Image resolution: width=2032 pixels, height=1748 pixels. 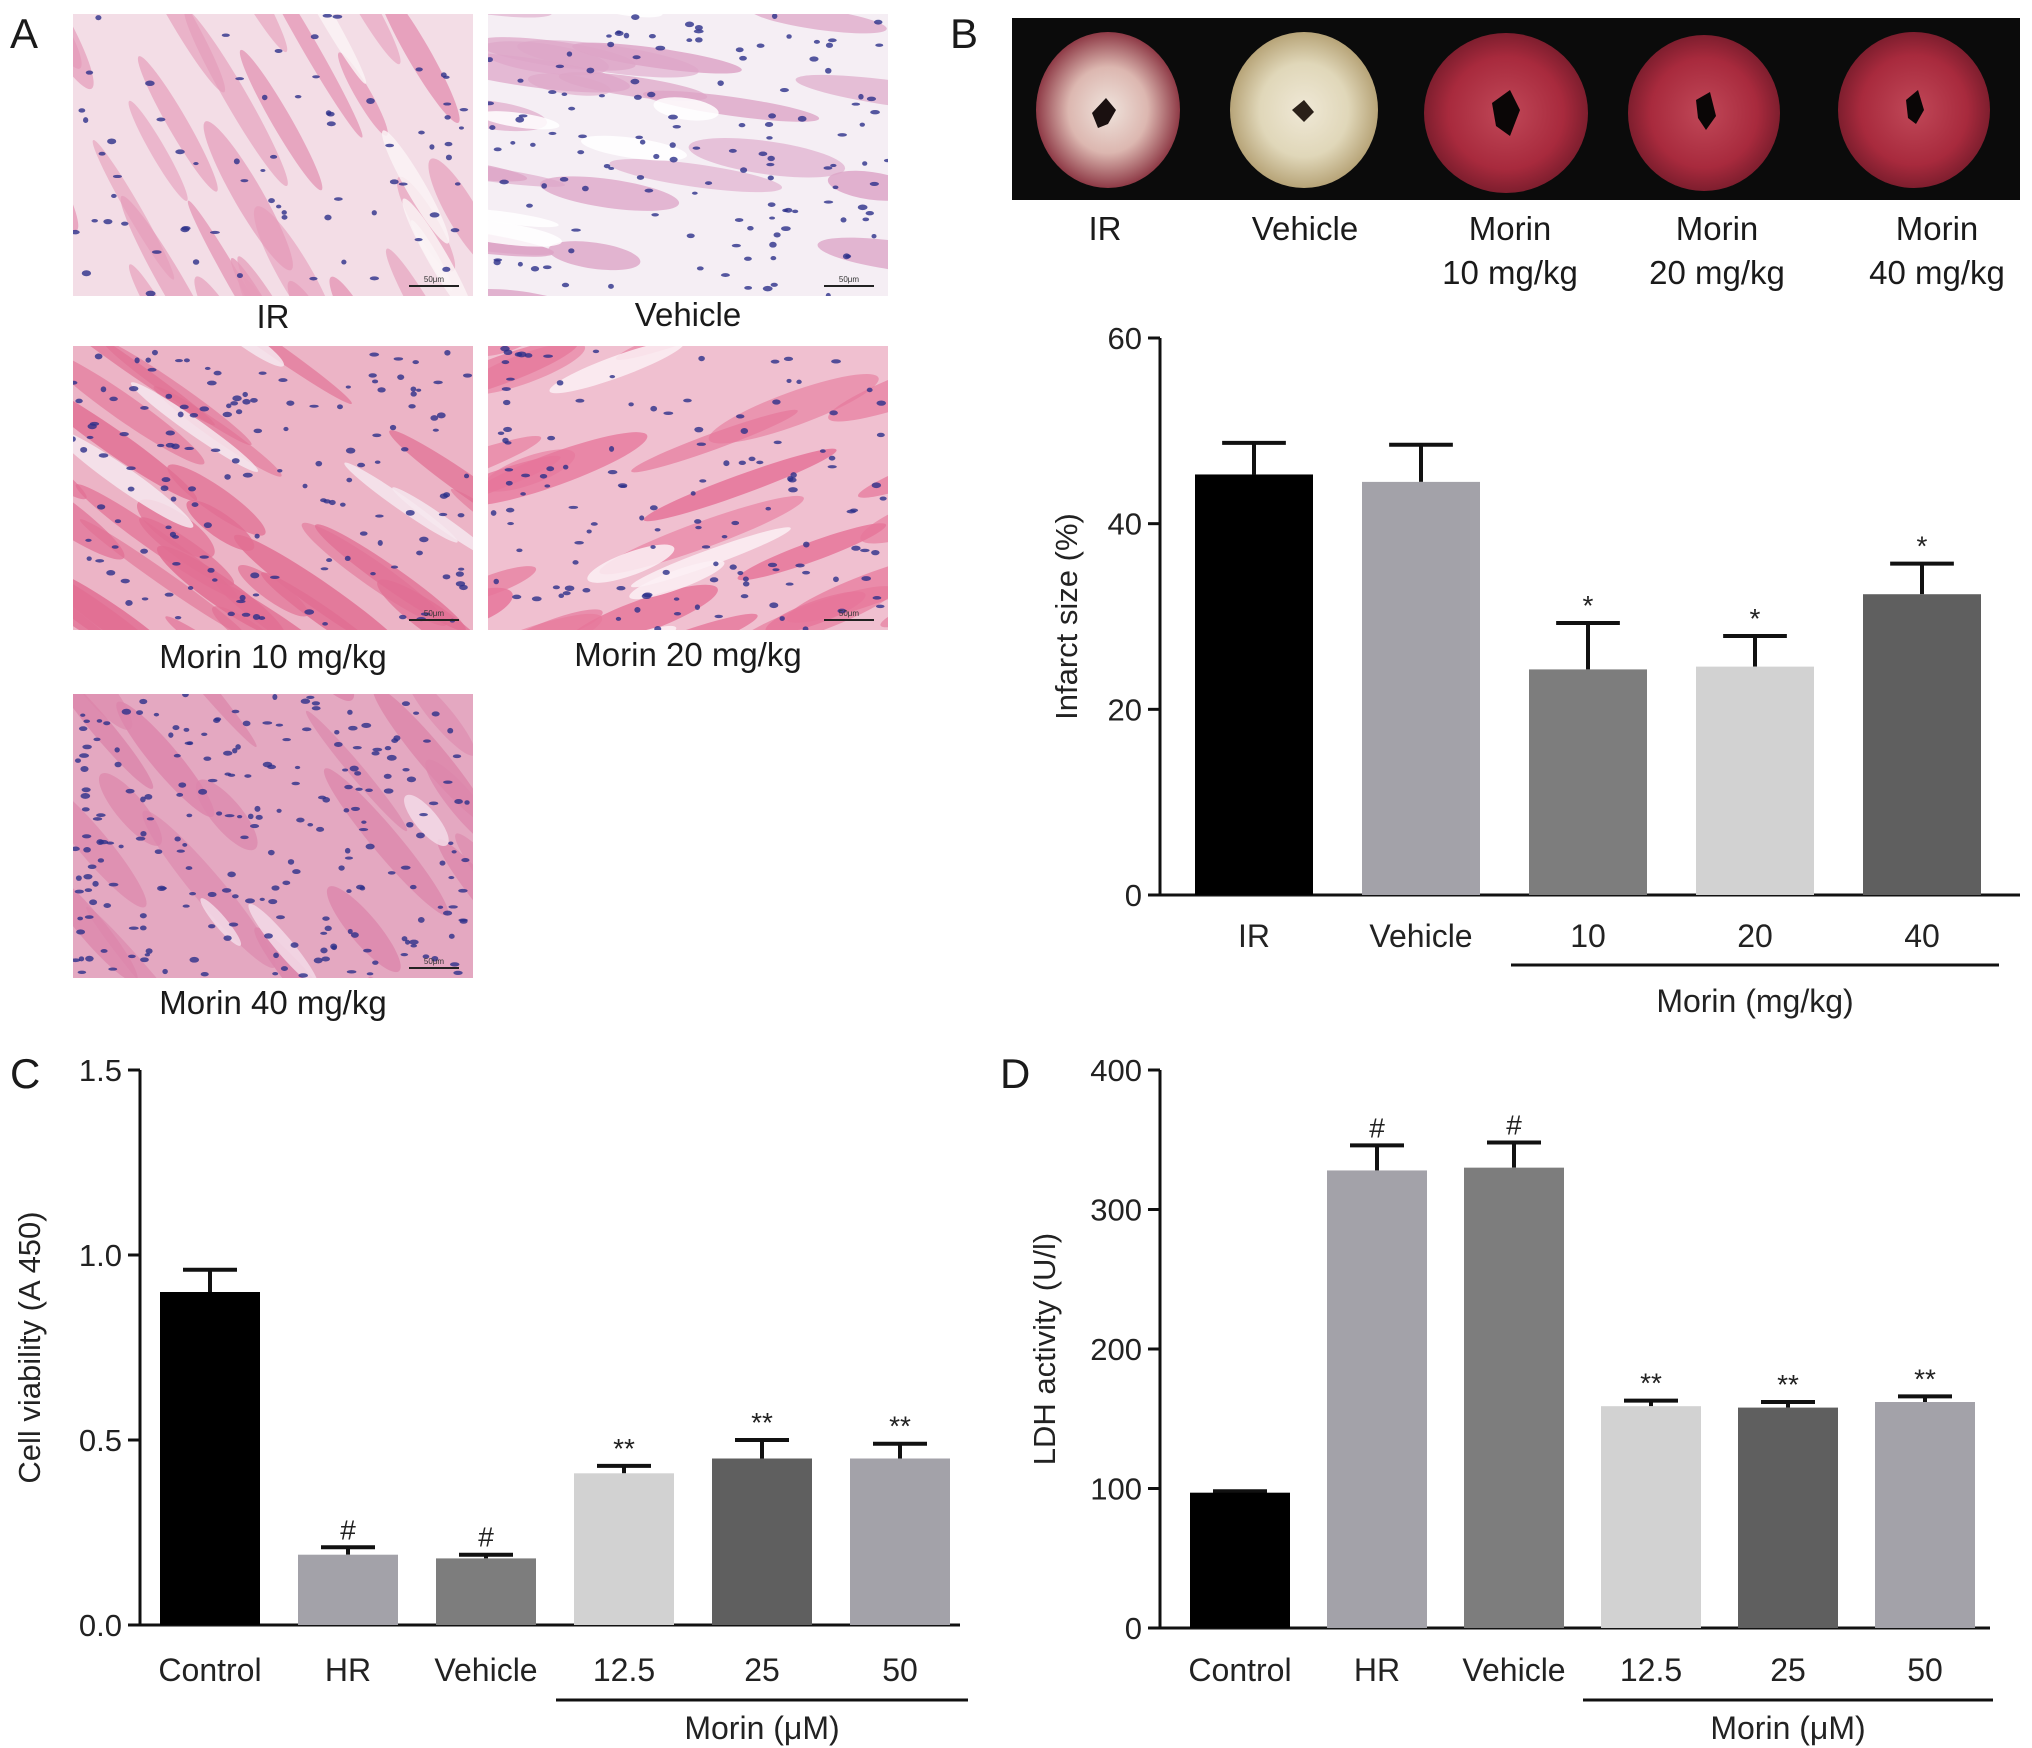 What do you see at coordinates (273, 1002) in the screenshot?
I see `caption-morin-40: Morin 40 mg/kg` at bounding box center [273, 1002].